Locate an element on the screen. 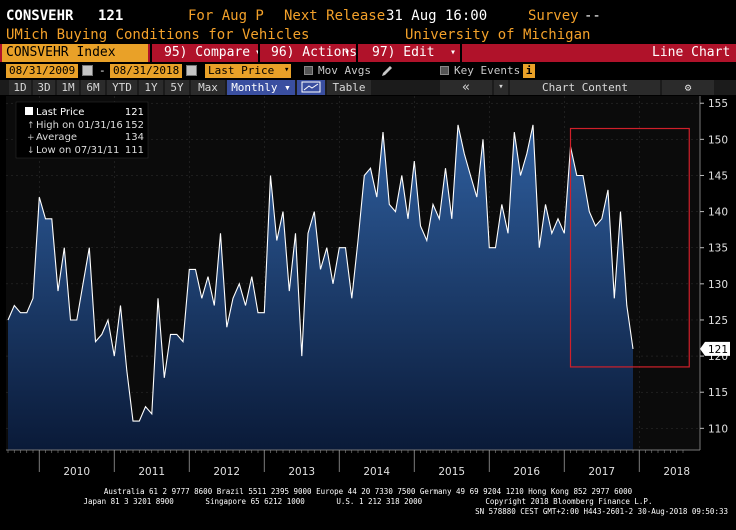  end-date-field: 08/31/2018 is located at coordinates (146, 71).